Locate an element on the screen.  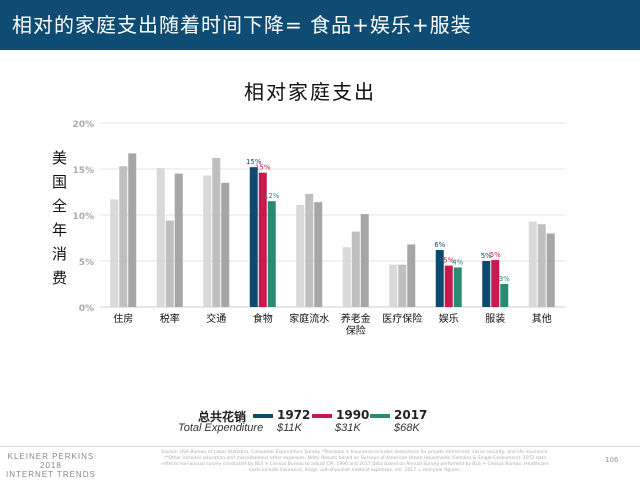
legend-item-2017: 2017 is located at coordinates (398, 415).